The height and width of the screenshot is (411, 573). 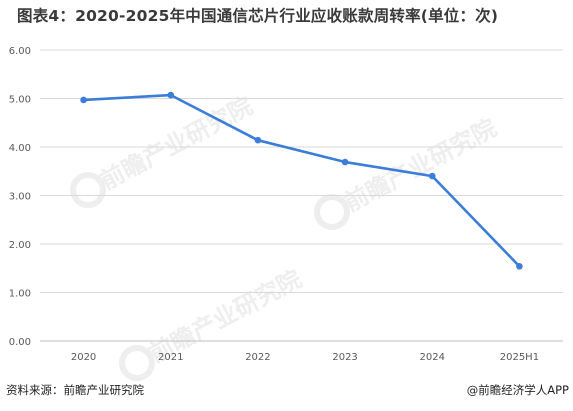 What do you see at coordinates (432, 357) in the screenshot?
I see `x-tick-label: 2024` at bounding box center [432, 357].